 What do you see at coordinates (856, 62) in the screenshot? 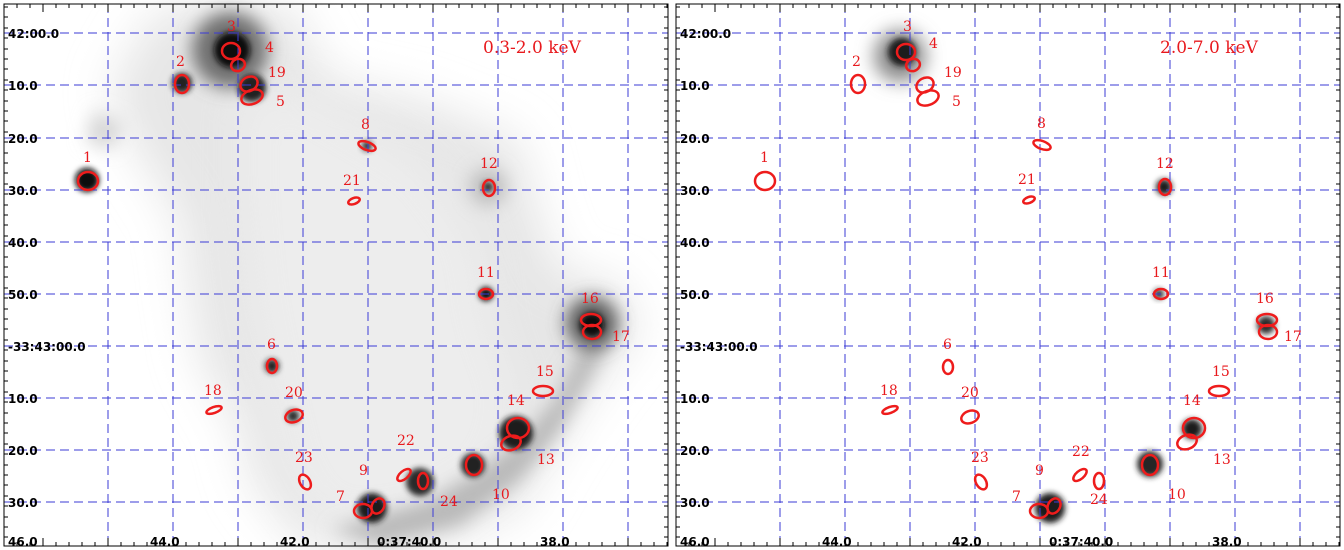
I see `source-label: 2` at bounding box center [856, 62].